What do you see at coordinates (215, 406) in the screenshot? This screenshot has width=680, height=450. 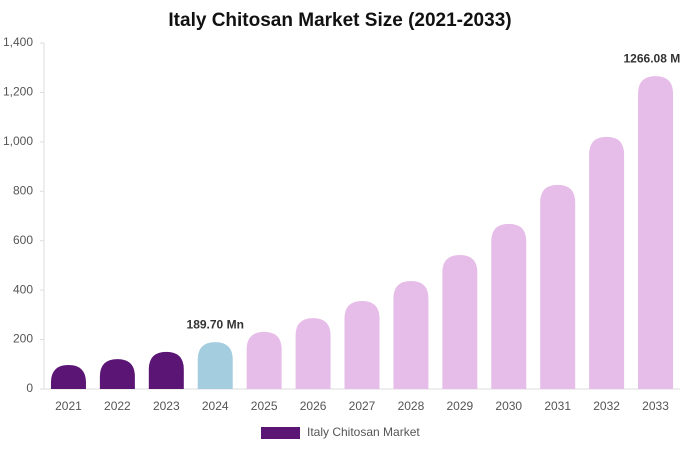 I see `x-tick-label: 2024` at bounding box center [215, 406].